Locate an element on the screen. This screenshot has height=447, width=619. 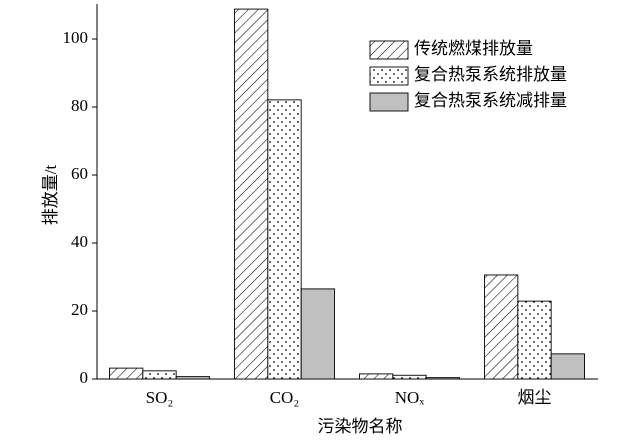
x-tick-label: 烟尘 is located at coordinates (535, 397).